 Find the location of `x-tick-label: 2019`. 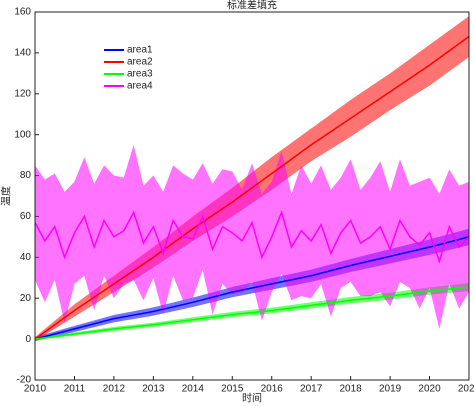

x-tick-label: 2019 is located at coordinates (390, 389).